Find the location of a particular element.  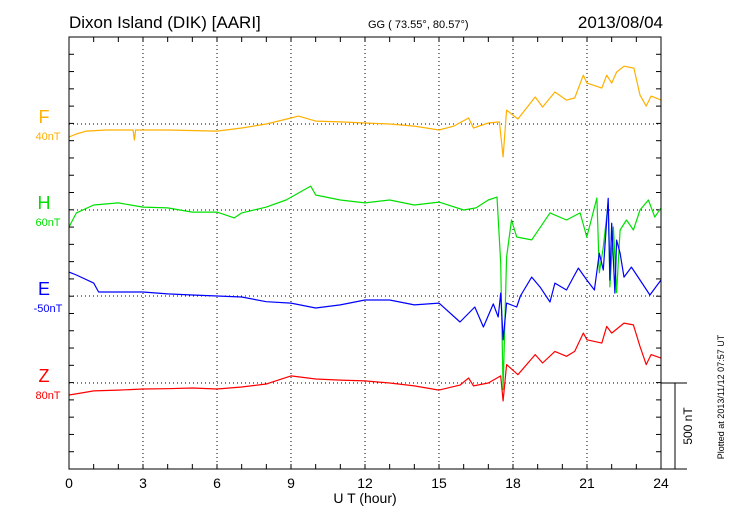

x-tick-labels: 0 3 6 9 12 15 18 21 24 is located at coordinates (367, 483).